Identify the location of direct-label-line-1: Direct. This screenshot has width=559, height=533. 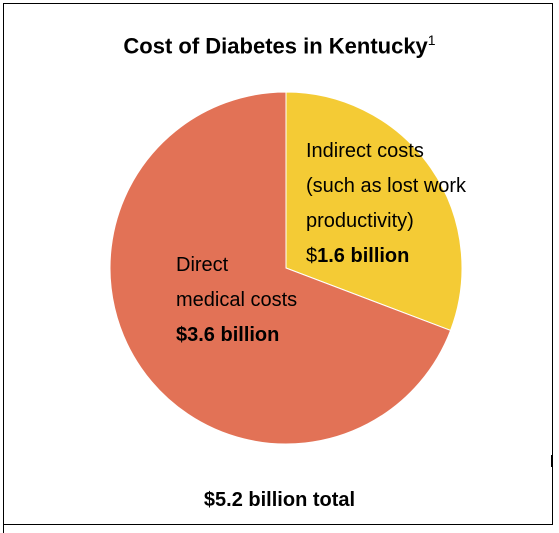
(202, 265).